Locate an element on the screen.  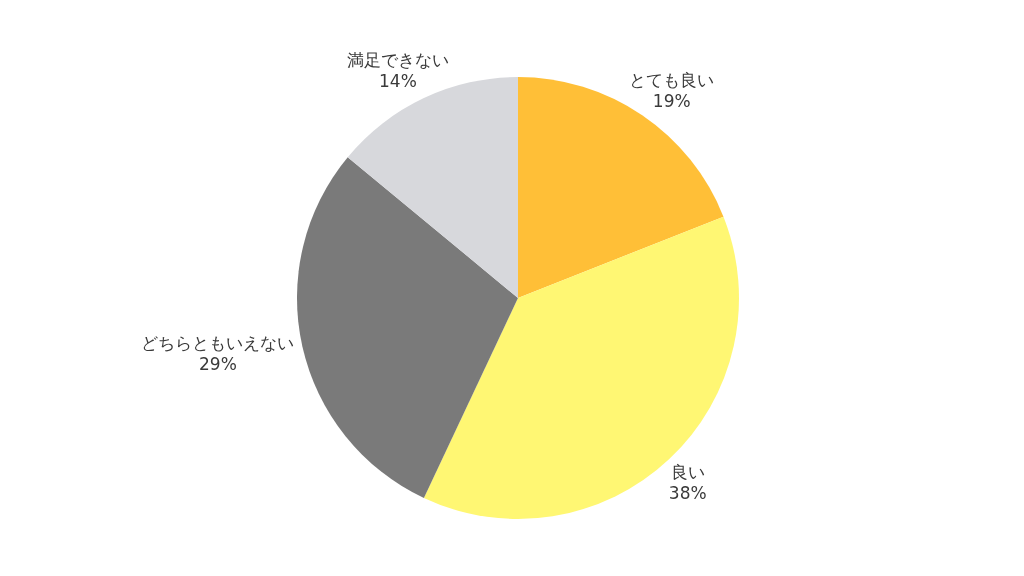
slice-label: 満足できない is located at coordinates (397, 59).